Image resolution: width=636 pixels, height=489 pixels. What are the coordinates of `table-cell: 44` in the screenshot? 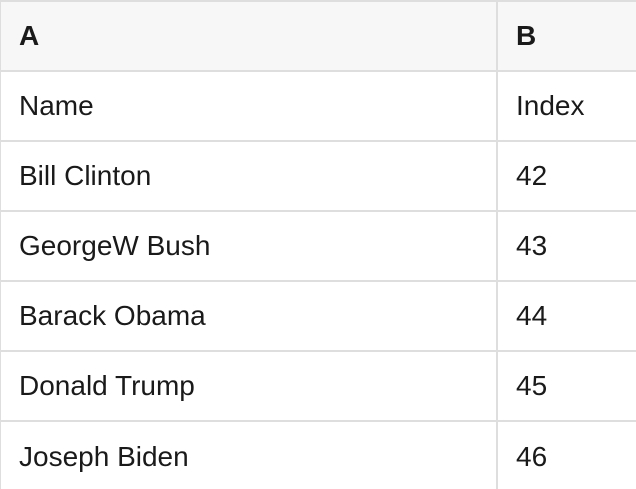 It's located at (532, 315).